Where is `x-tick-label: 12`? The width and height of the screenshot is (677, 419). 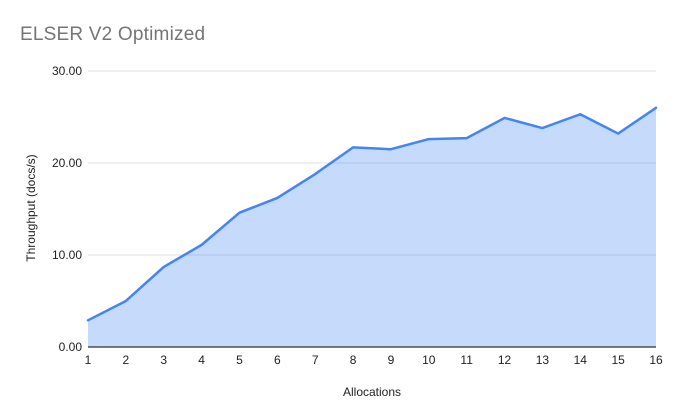
x-tick-label: 12 is located at coordinates (505, 360).